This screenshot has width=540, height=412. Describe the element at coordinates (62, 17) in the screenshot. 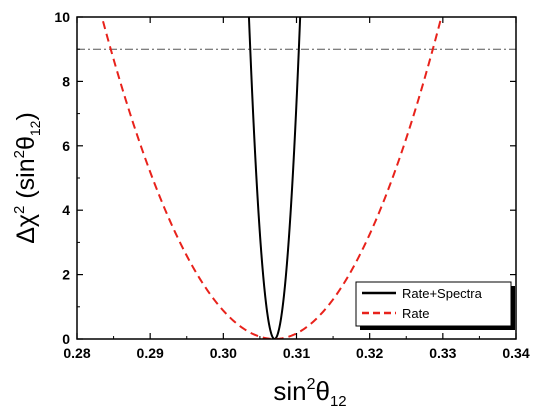

I see `y-tick-label: 10` at that location.